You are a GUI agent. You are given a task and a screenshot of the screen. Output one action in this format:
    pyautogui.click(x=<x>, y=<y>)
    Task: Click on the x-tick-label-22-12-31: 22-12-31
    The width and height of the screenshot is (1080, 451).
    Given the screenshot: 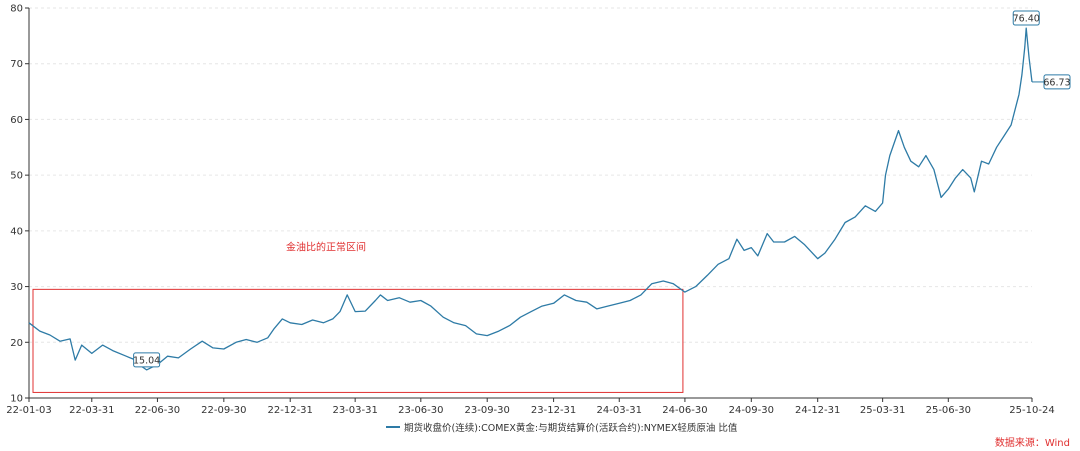 What is the action you would take?
    pyautogui.click(x=290, y=410)
    